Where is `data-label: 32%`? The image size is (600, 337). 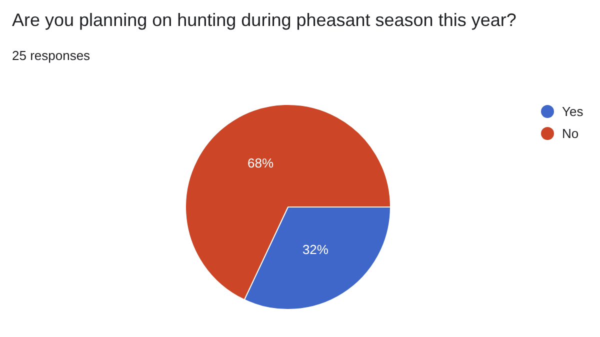
data-label: 32% is located at coordinates (315, 249).